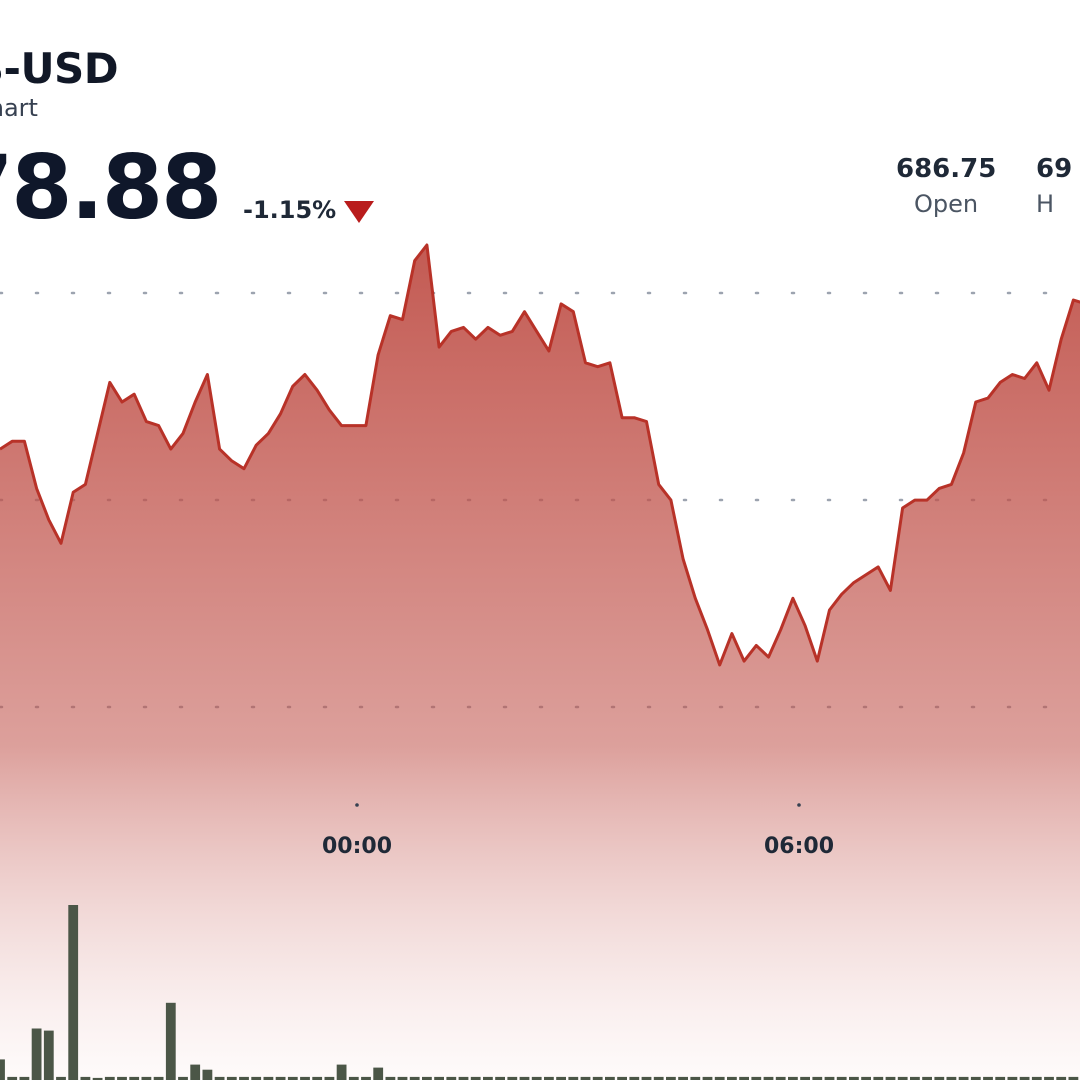  I want to click on x-tick-marks, so click(578, 805).